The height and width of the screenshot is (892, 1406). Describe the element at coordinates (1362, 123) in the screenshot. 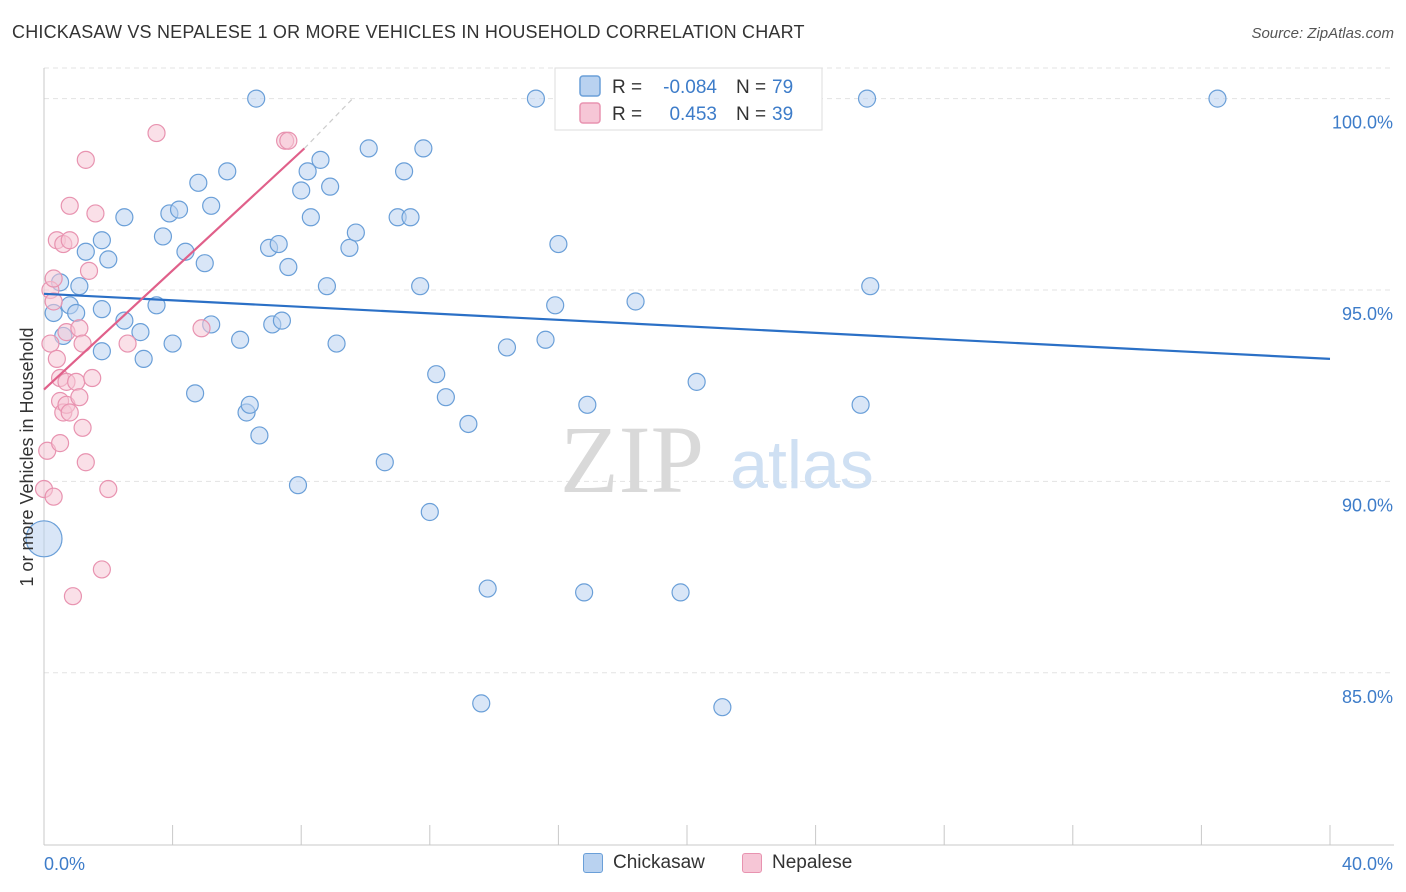

I see `y-tick-label: 100.0%` at that location.